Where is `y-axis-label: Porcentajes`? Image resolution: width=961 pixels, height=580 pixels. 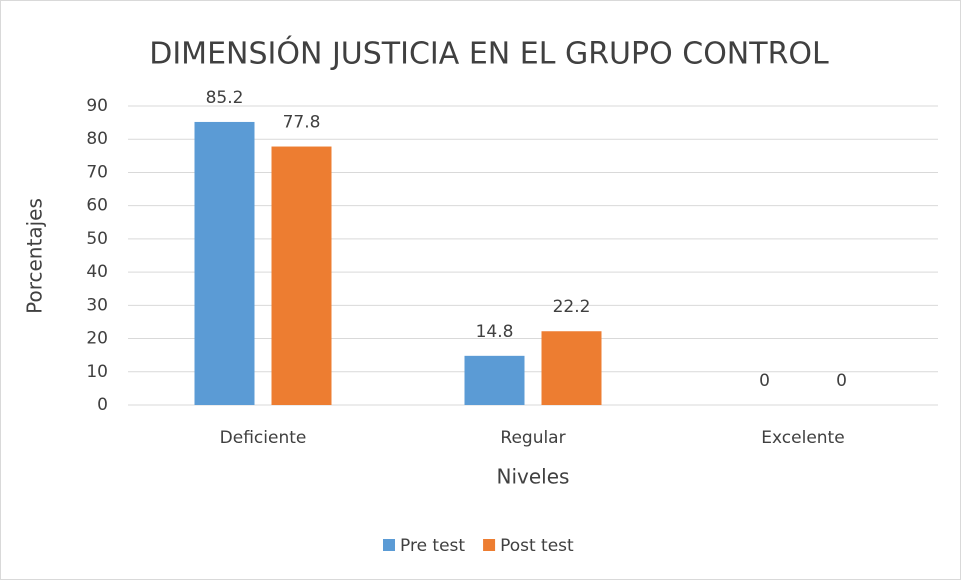 y-axis-label: Porcentajes is located at coordinates (35, 256).